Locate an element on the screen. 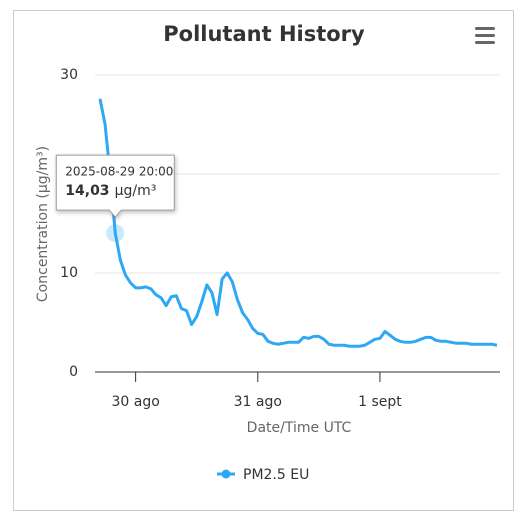  tooltip-date: 2025-08-29 20:00 is located at coordinates (119, 172).